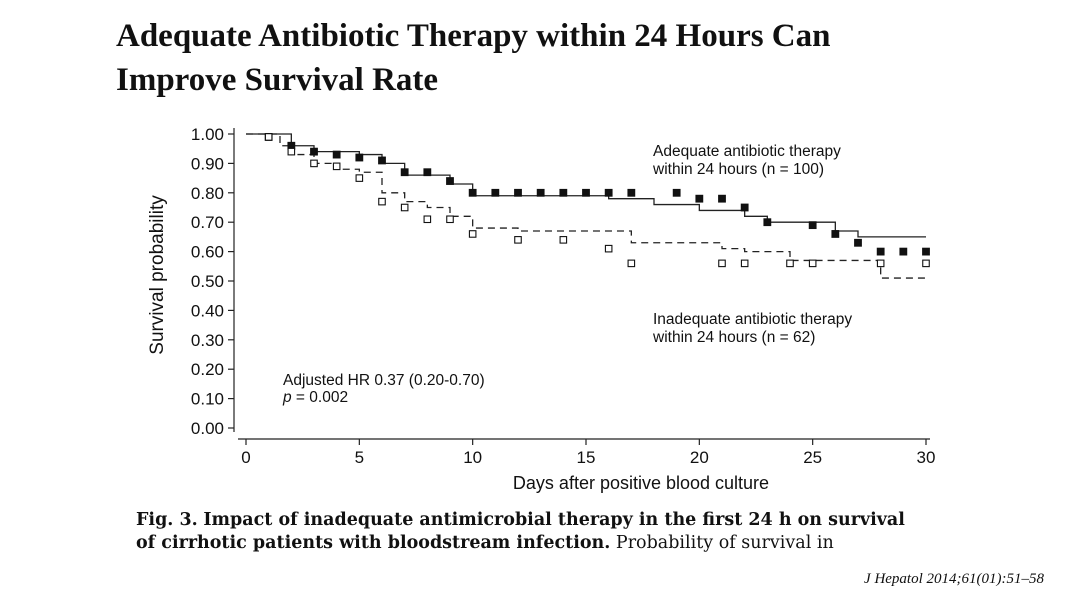 The image size is (1080, 608). I want to click on p-annotation: p = 0.002, so click(315, 397).